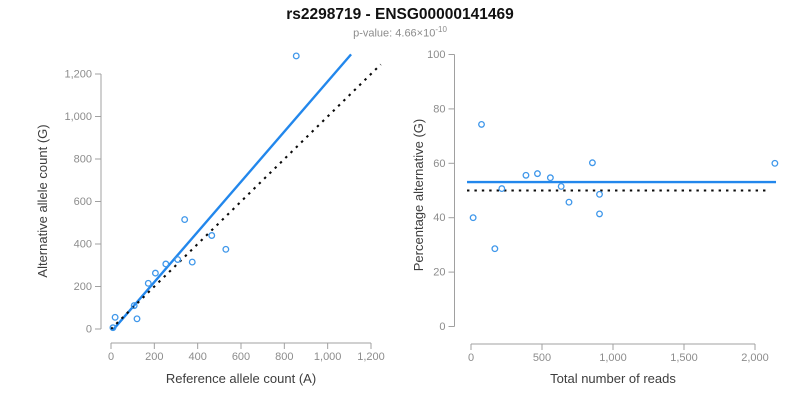 This screenshot has height=400, width=800. What do you see at coordinates (439, 109) in the screenshot?
I see `y-tick-label: 80` at bounding box center [439, 109].